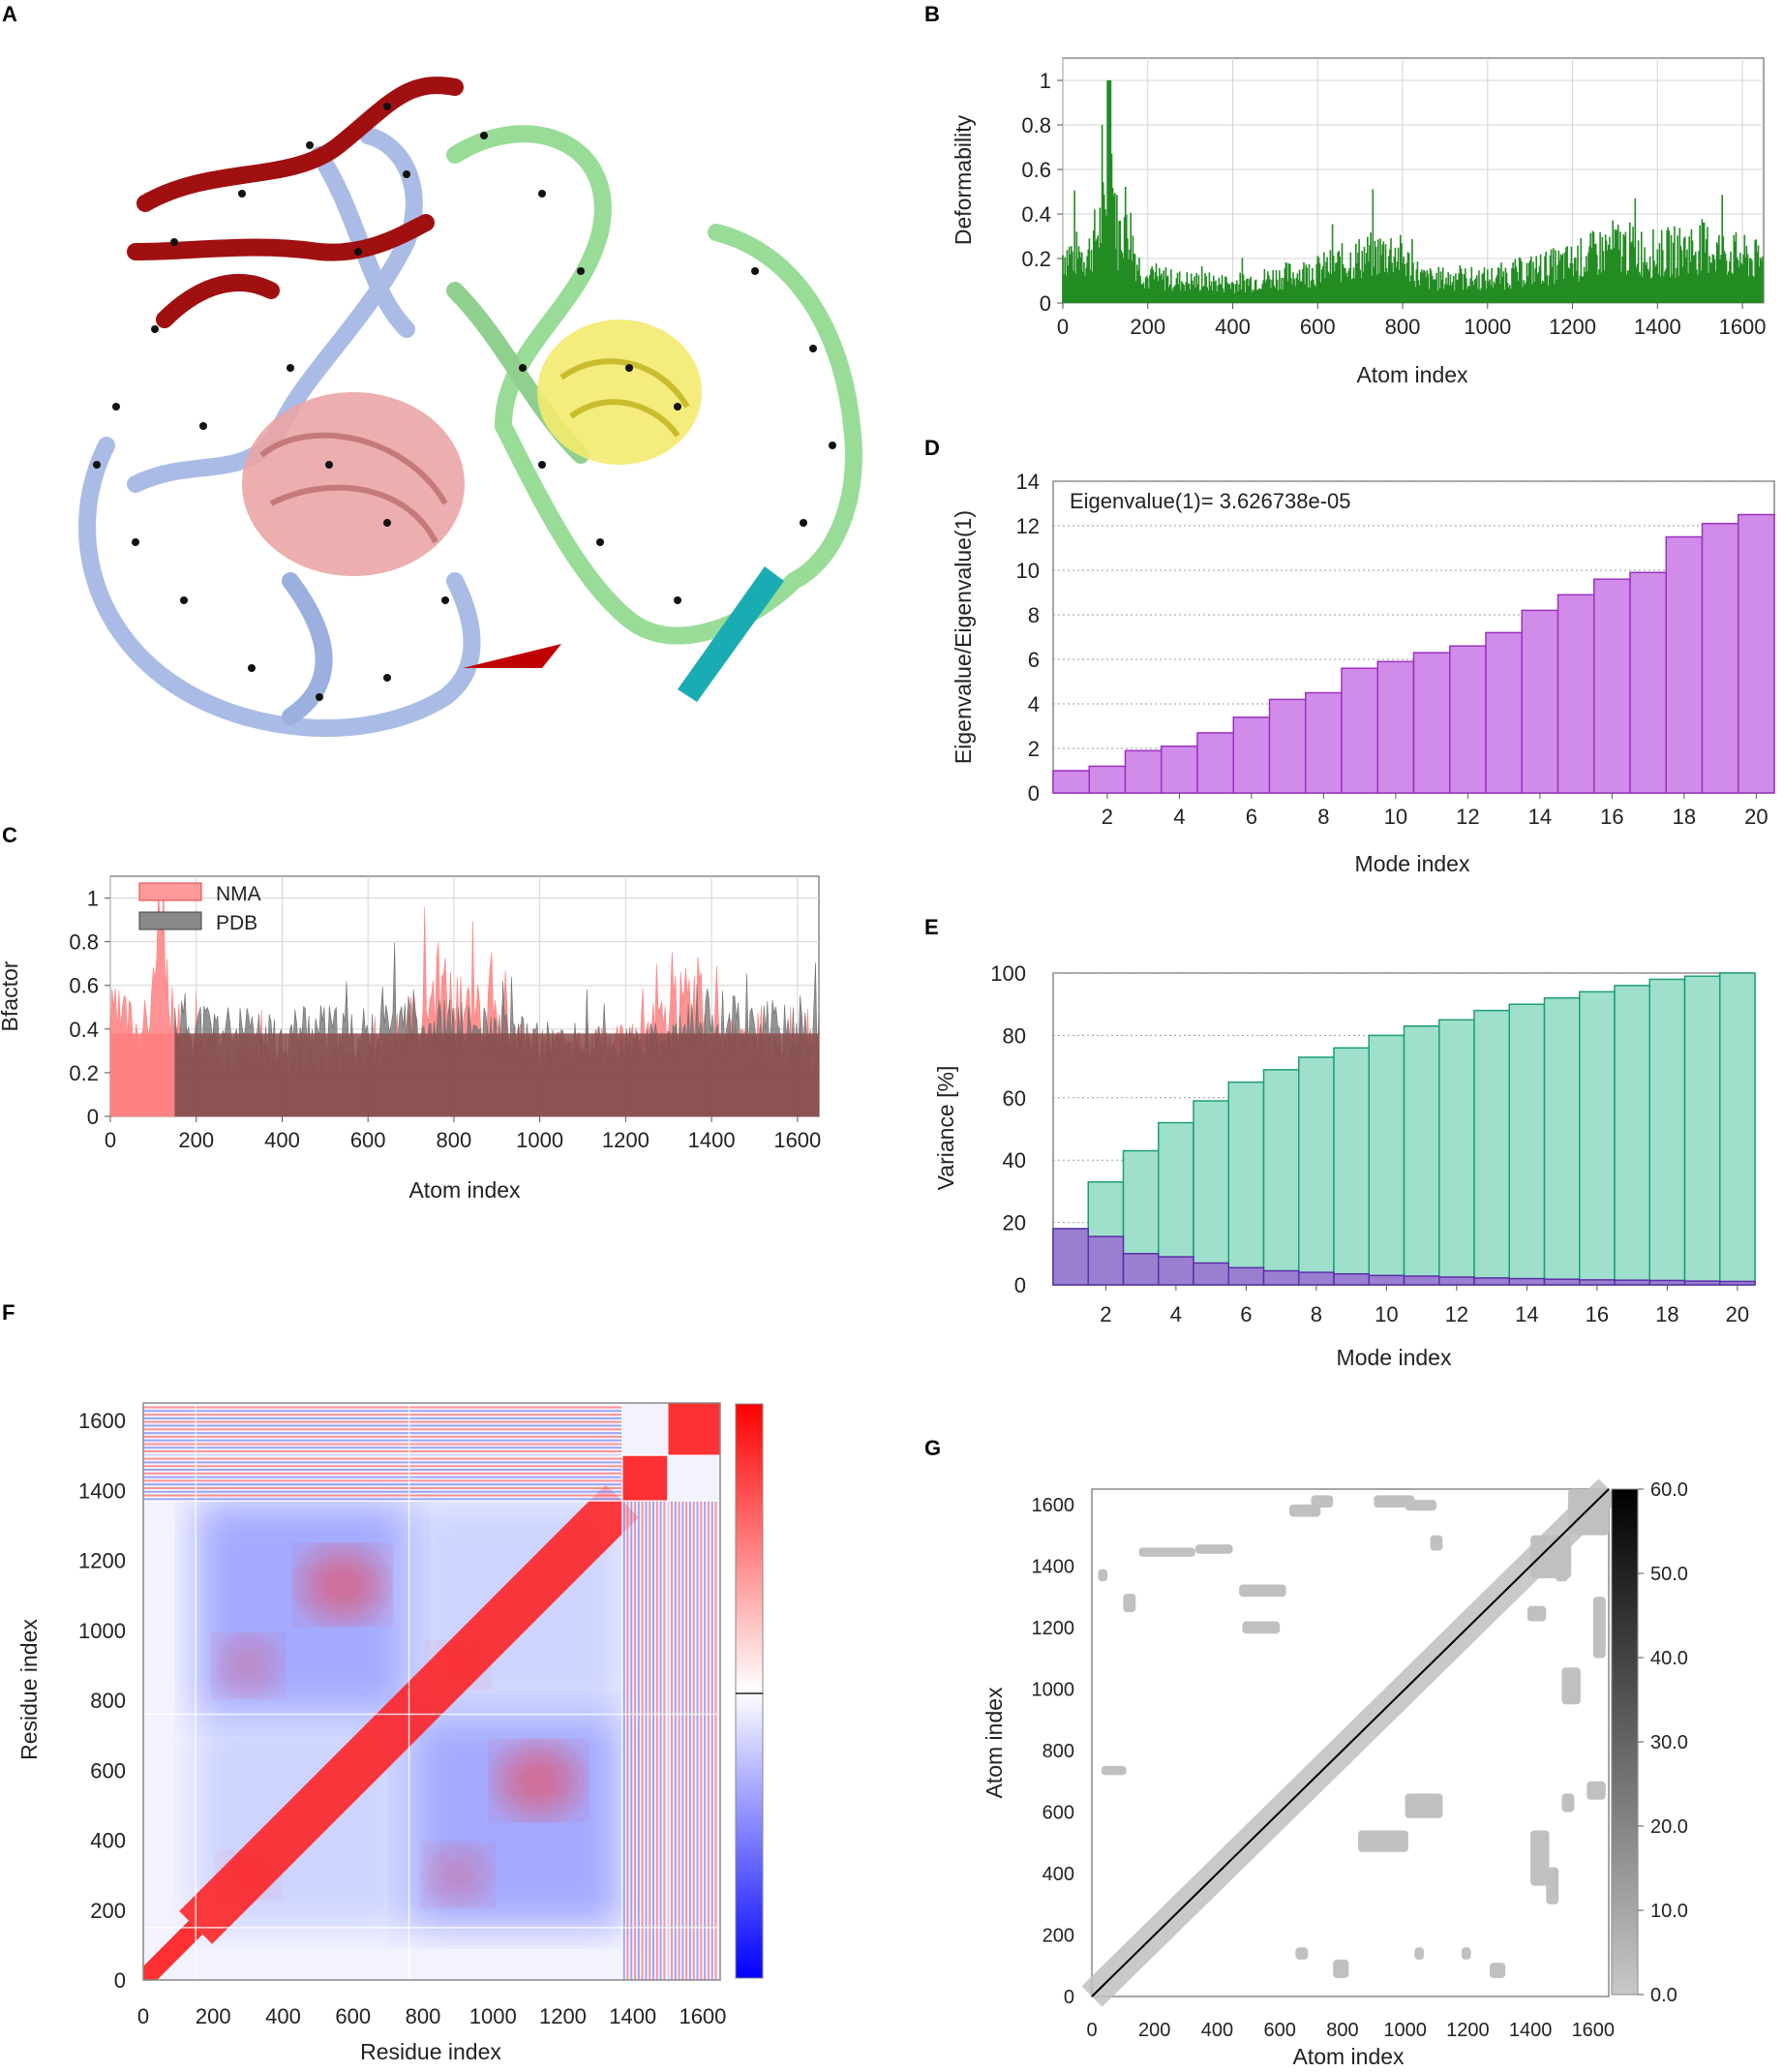  Describe the element at coordinates (1316, 1314) in the screenshot. I see `x-tick-label: 8` at that location.